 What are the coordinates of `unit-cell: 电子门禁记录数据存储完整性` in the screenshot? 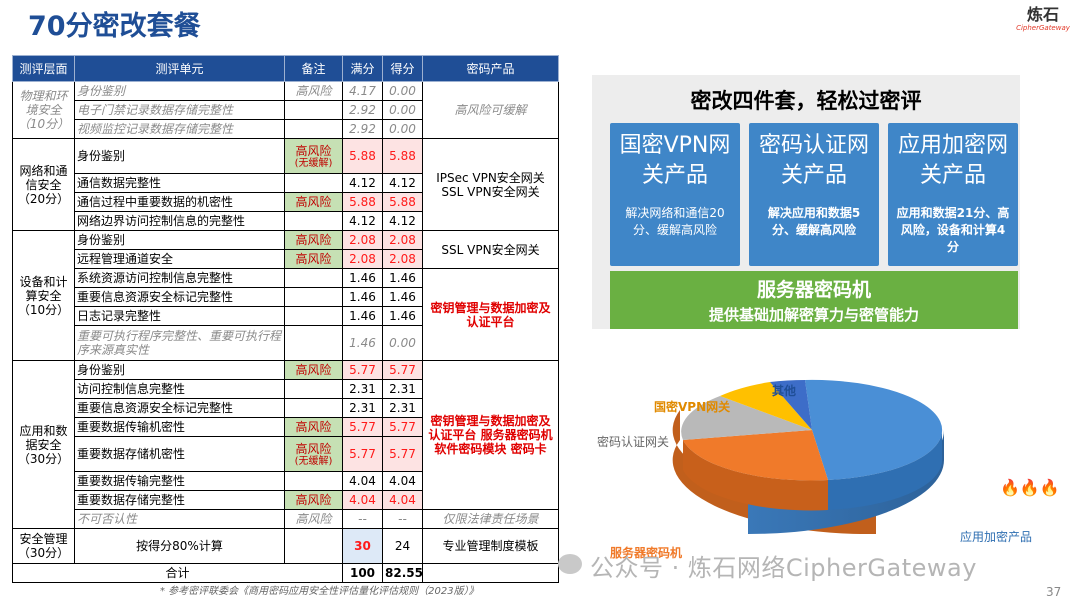 It's located at (179, 110).